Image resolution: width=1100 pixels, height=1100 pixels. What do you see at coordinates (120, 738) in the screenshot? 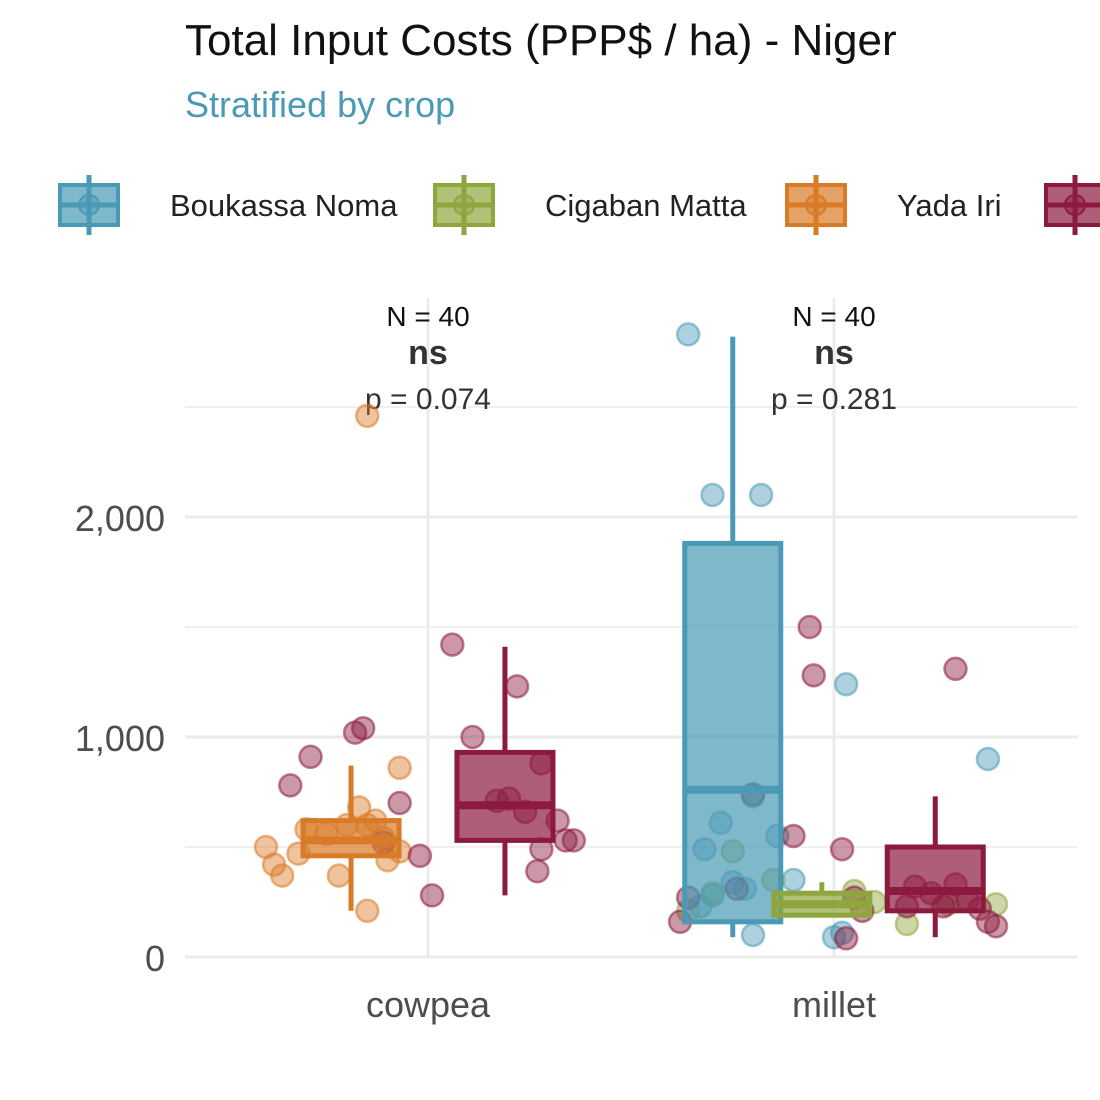
I see `y-tick-label: 1,000` at bounding box center [120, 738].